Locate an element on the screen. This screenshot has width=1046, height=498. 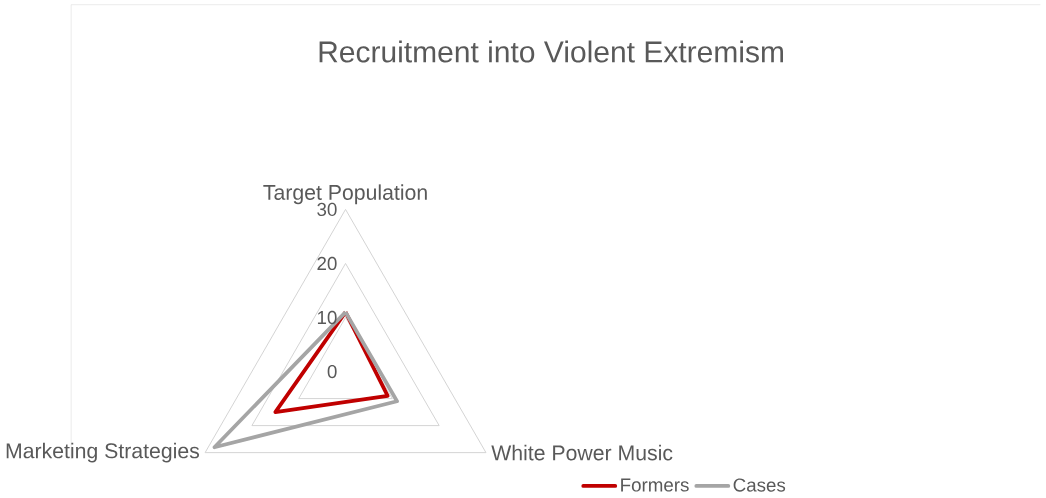
spoke-label: Marketing Strategies is located at coordinates (103, 452).